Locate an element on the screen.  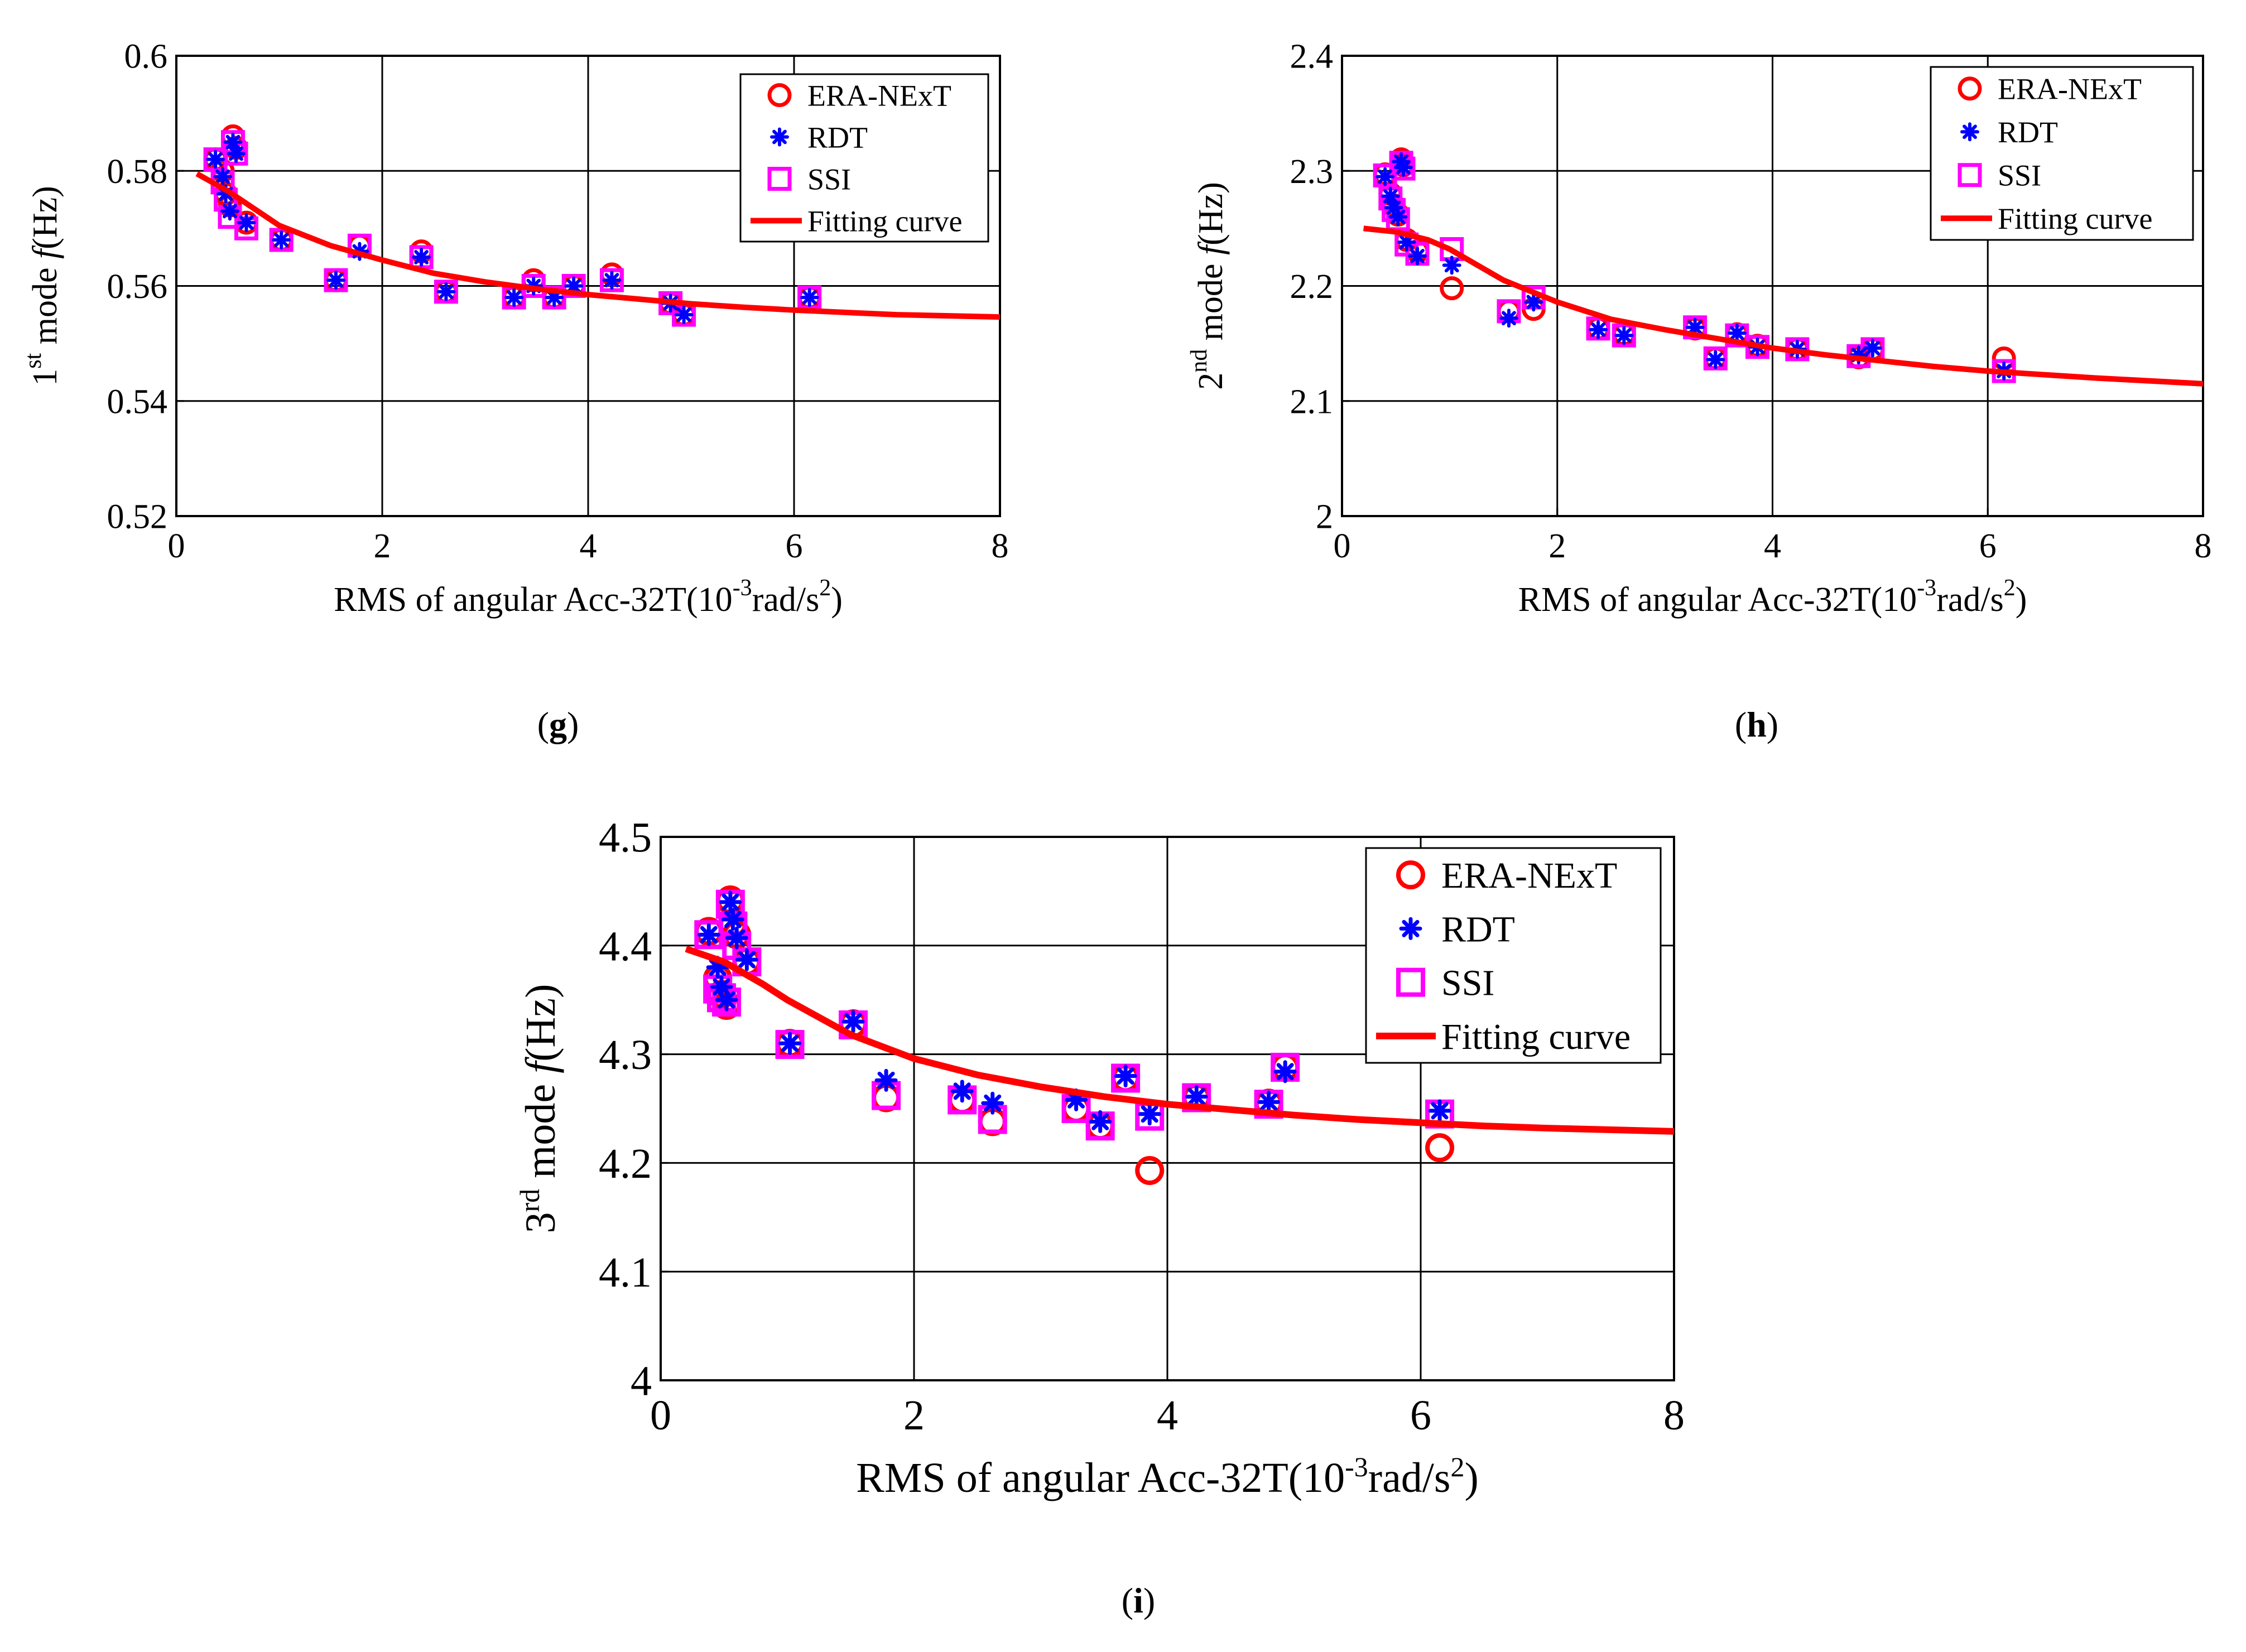
panel-label: (h) is located at coordinates (1756, 725).